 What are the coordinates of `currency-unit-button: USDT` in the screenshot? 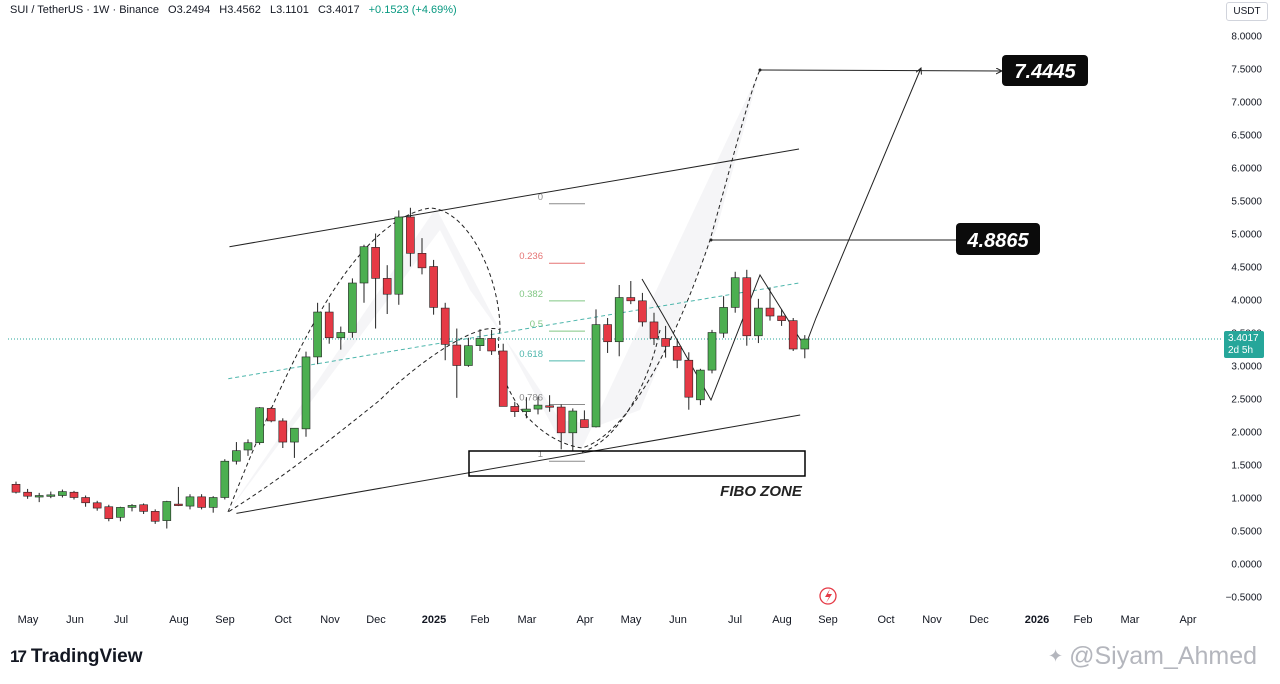 It's located at (1247, 11).